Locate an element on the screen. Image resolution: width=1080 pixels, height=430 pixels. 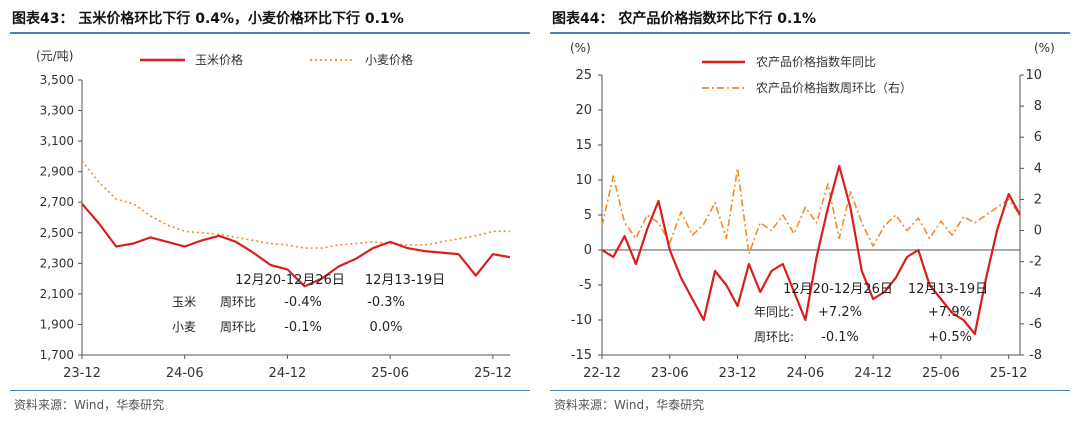
y-axis-unit-label-right: (%) is located at coordinates (1044, 48).